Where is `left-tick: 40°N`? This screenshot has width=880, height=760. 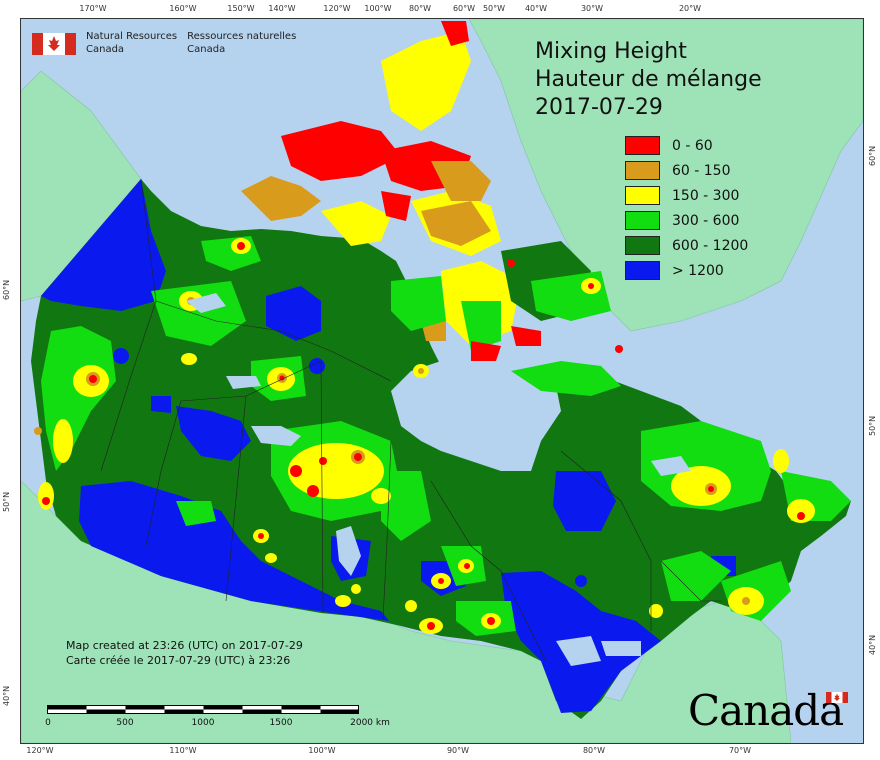 left-tick: 40°N is located at coordinates (6, 695).